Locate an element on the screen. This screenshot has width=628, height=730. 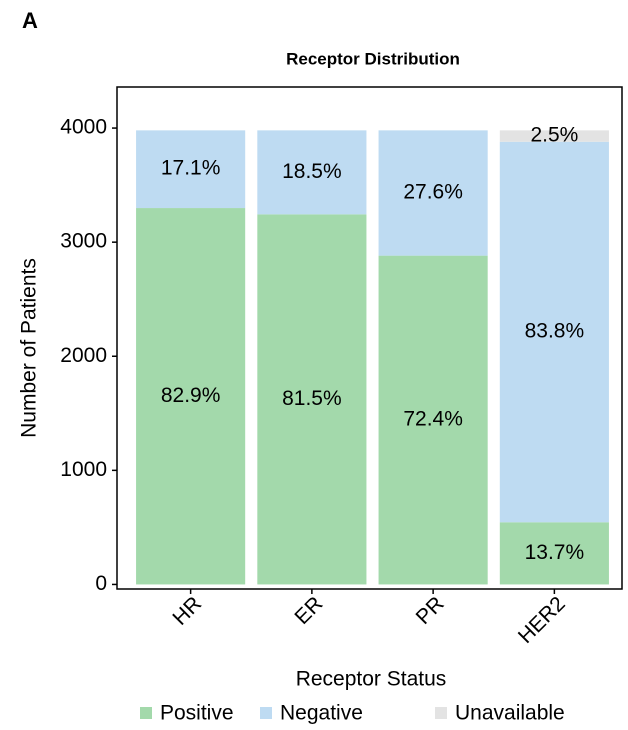
data-label: 27.6% is located at coordinates (433, 192).